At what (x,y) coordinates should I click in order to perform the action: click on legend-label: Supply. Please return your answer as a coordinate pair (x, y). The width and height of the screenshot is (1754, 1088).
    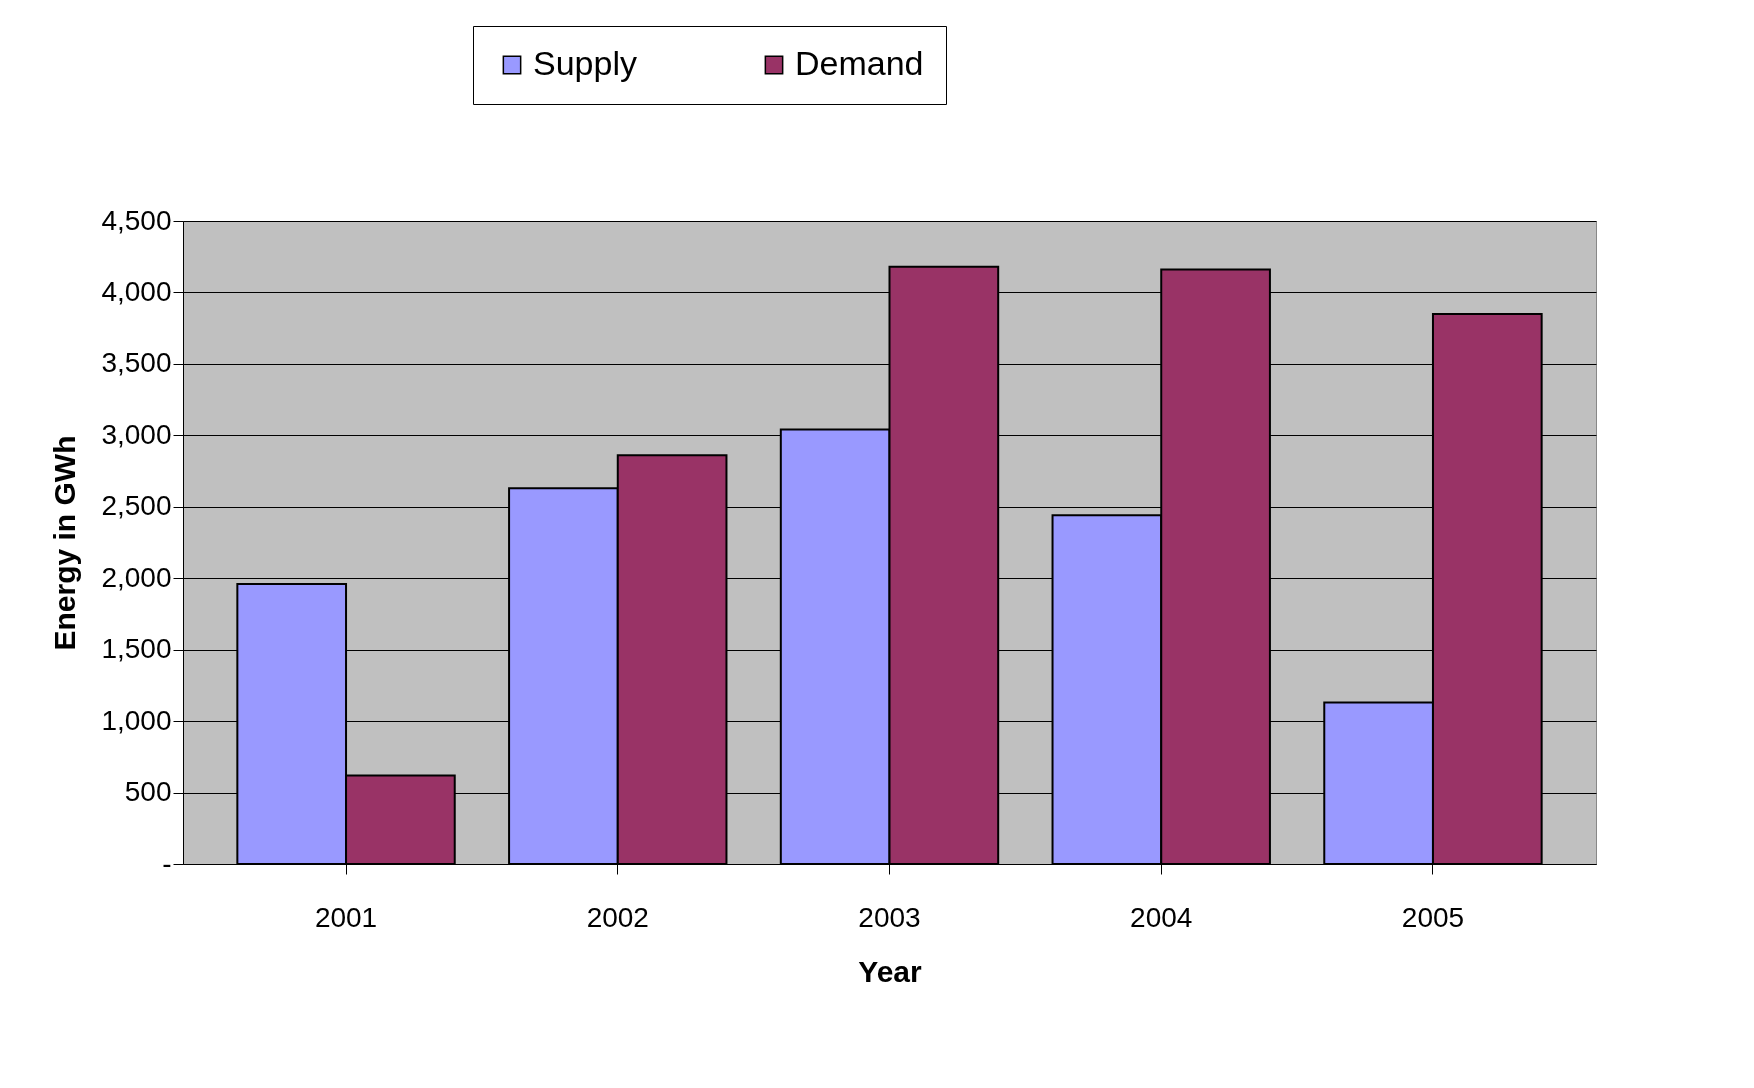
    Looking at the image, I should click on (585, 63).